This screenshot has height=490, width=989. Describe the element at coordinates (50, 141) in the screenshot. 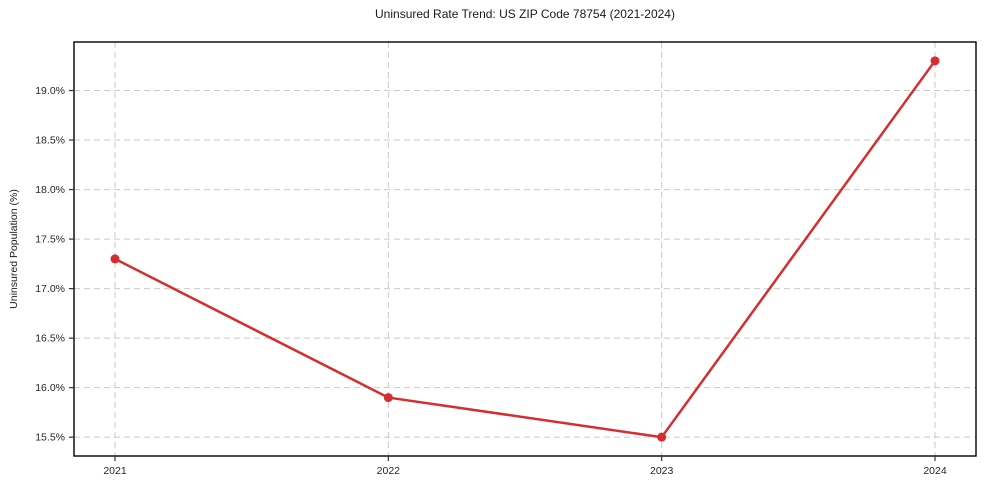

I see `y-tick-label: 18.5%` at that location.